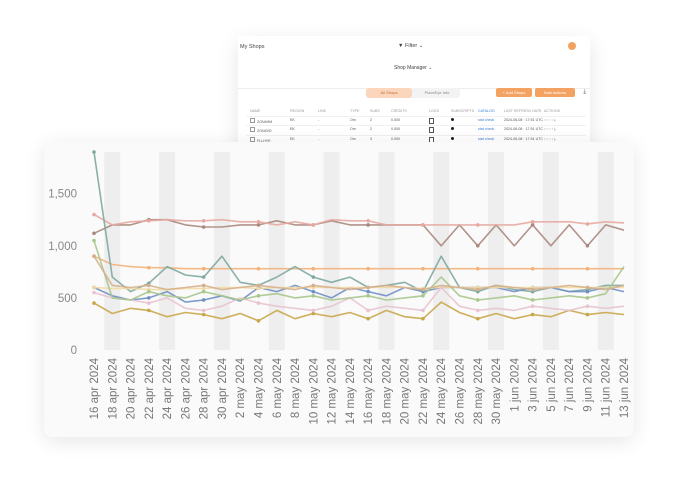 The width and height of the screenshot is (687, 487). Describe the element at coordinates (355, 111) in the screenshot. I see `column-header: TYPE` at that location.